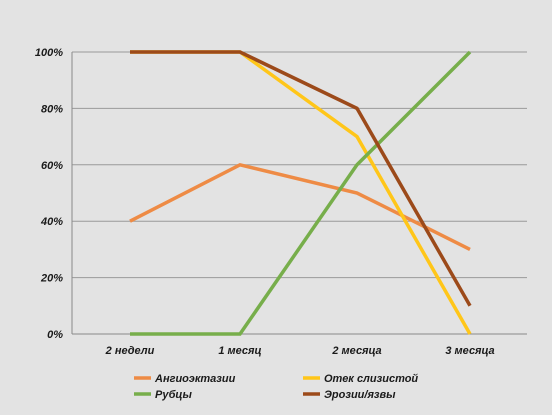 The image size is (552, 415). What do you see at coordinates (49, 194) in the screenshot?
I see `y-axis-tick-labels: 0% 20% 40% 60% 80% 100%` at bounding box center [49, 194].